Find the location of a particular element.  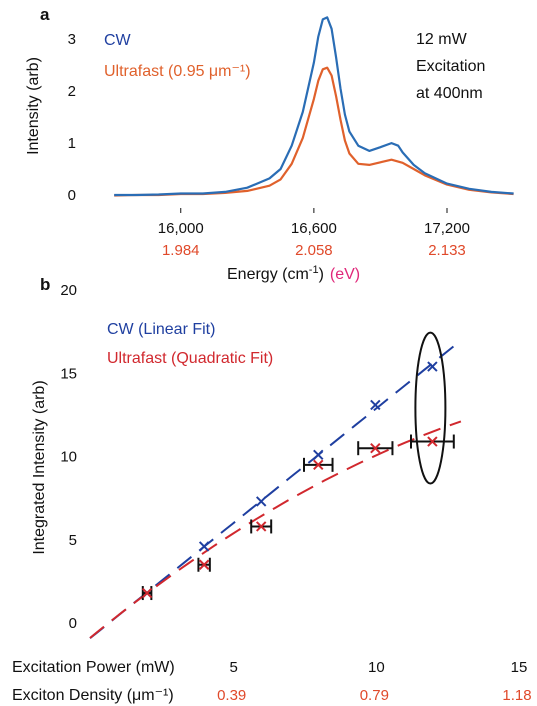

legend-ultrafast: Ultrafast (0.95 μm⁻¹) is located at coordinates (177, 71).